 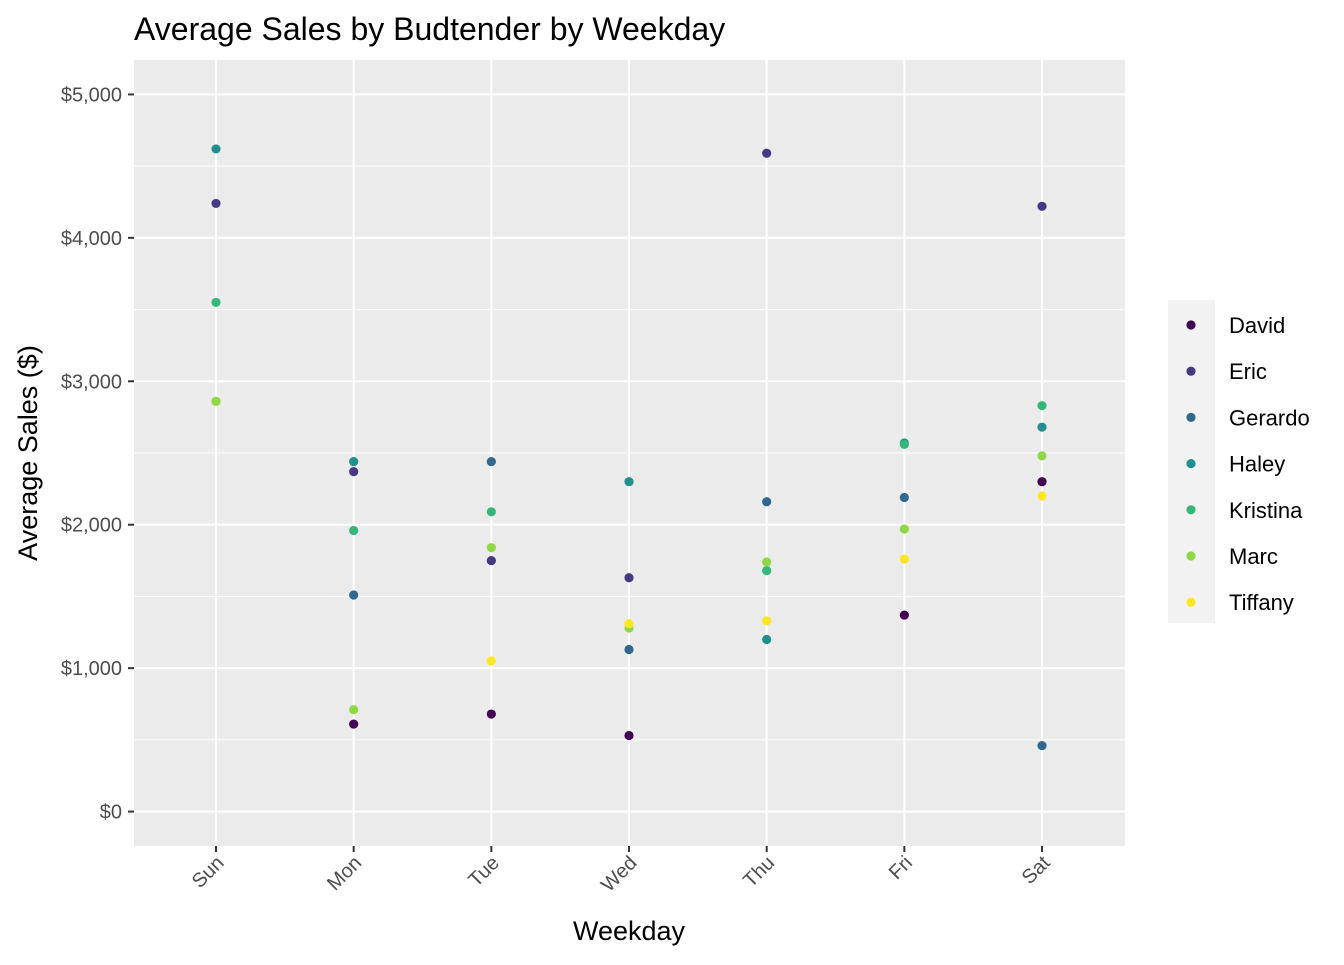 What do you see at coordinates (91, 669) in the screenshot?
I see `y-tick-label: $1,000` at bounding box center [91, 669].